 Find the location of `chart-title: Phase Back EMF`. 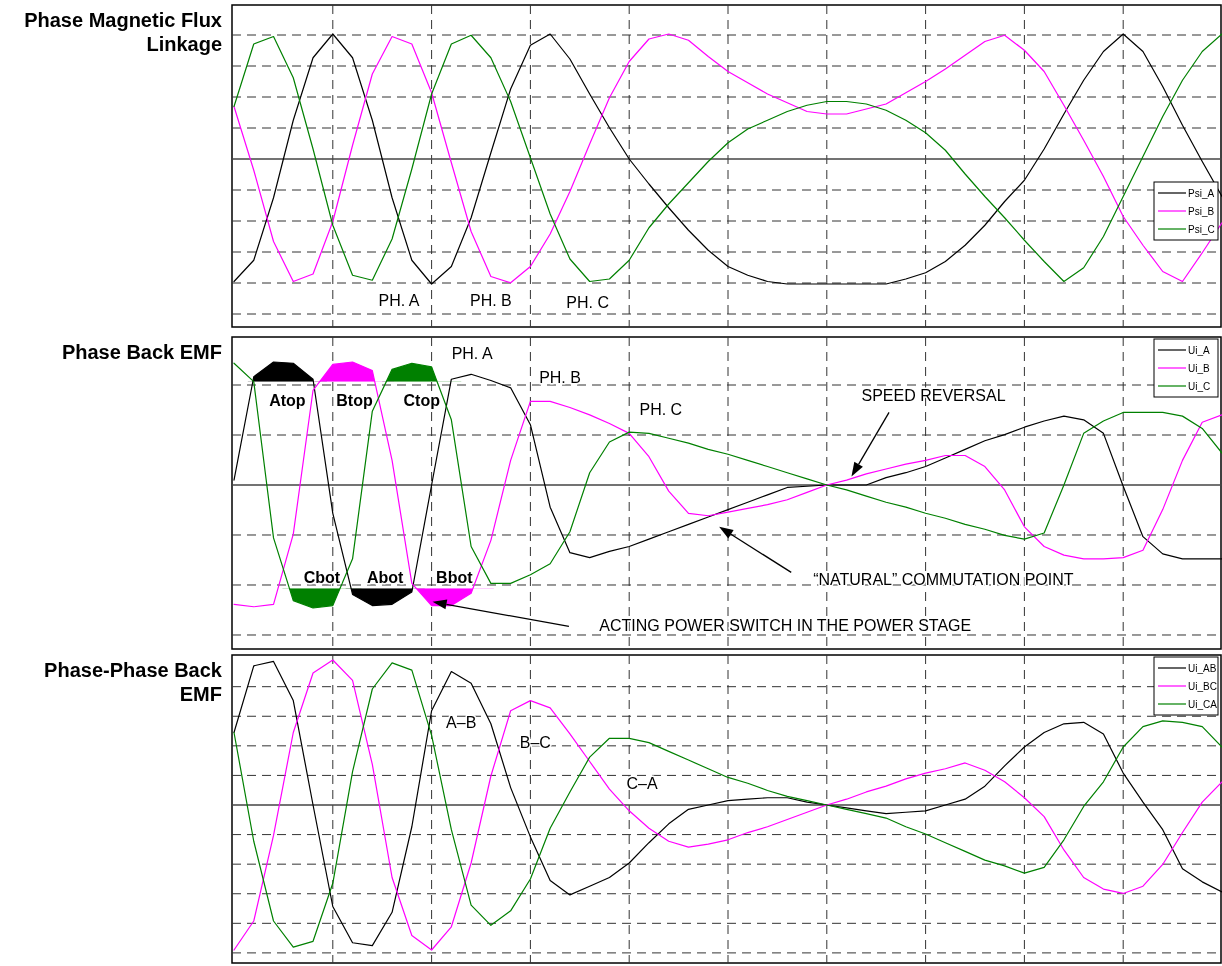

chart-title: Phase Back EMF is located at coordinates (141, 352).